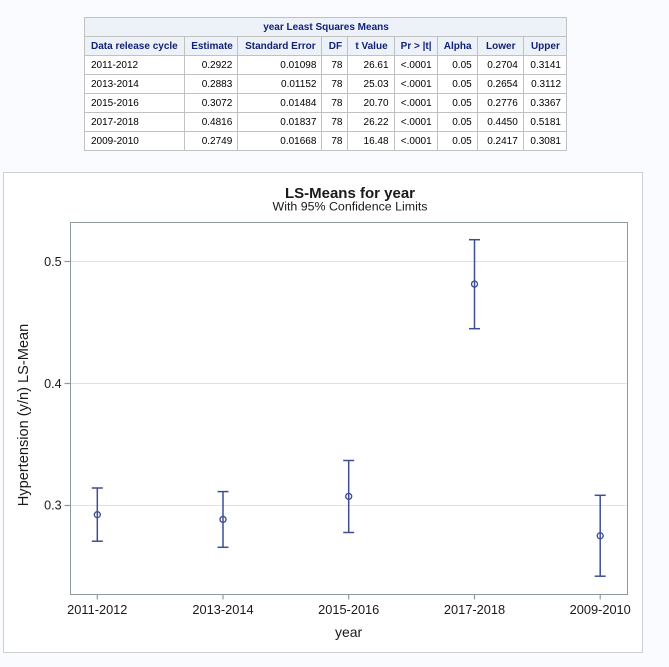  Describe the element at coordinates (600, 609) in the screenshot. I see `svg-text: 2009-2010` at that location.